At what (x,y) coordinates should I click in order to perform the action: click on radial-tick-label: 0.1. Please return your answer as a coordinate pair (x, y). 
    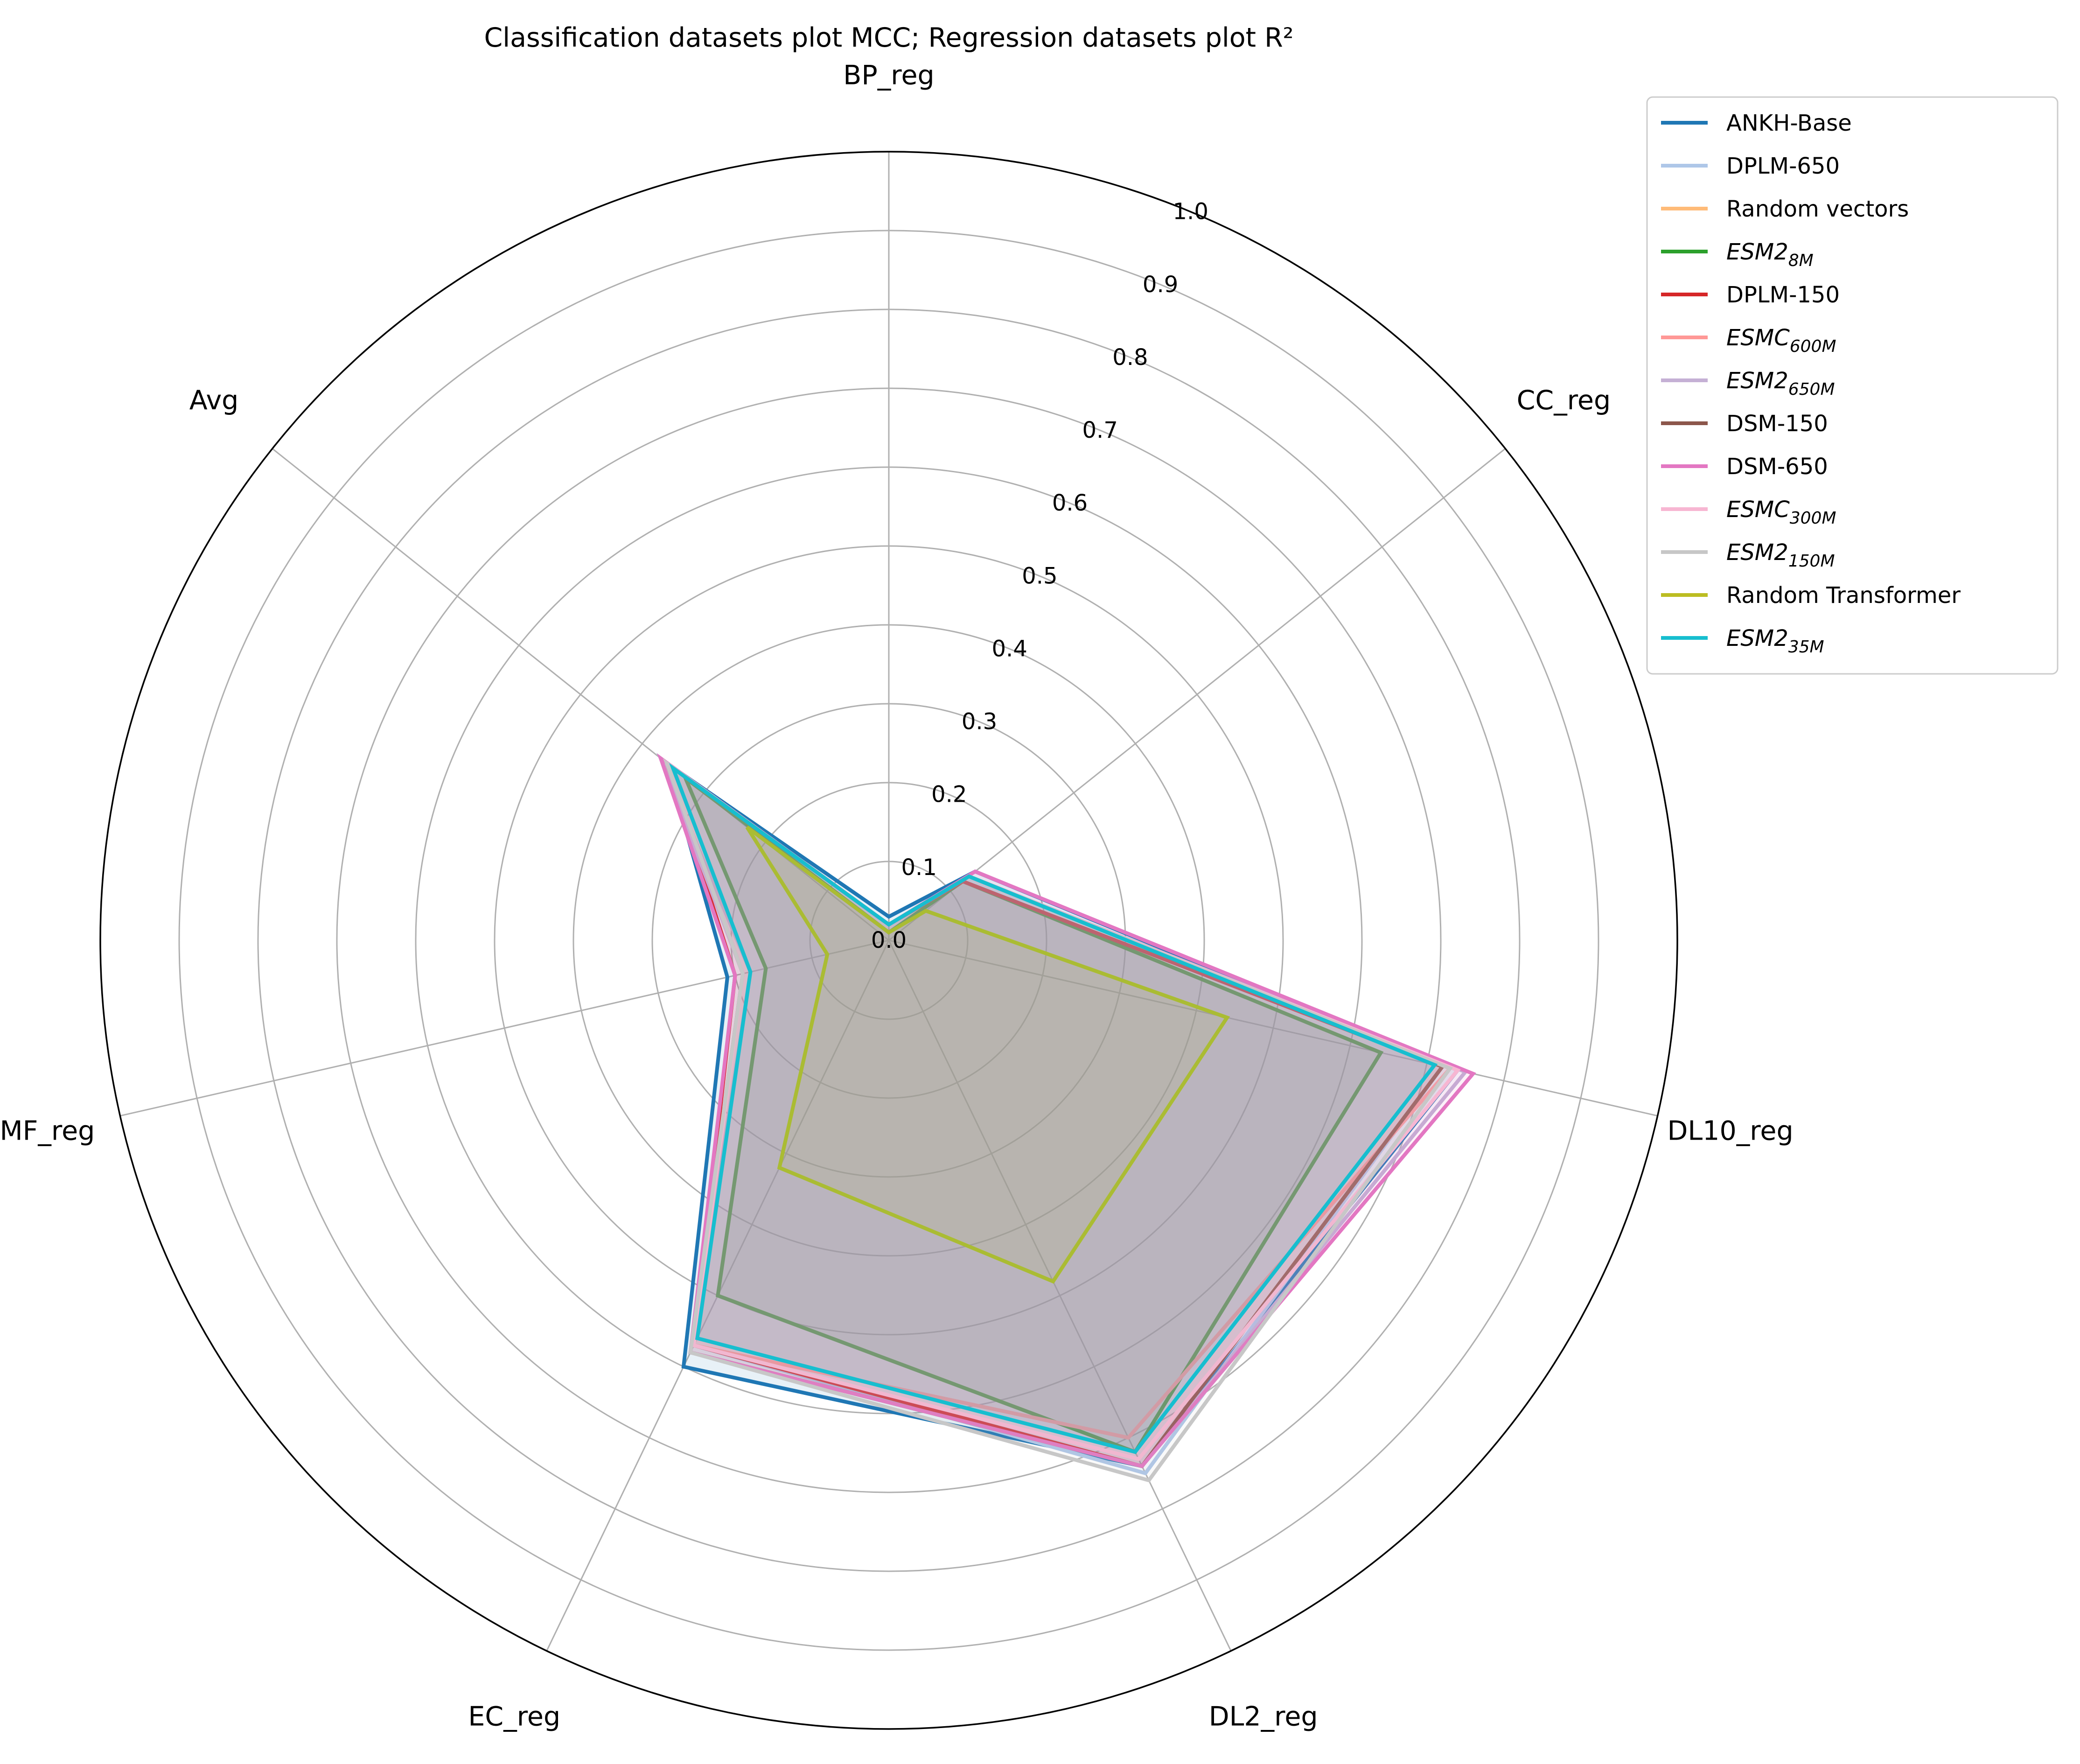
    Looking at the image, I should click on (919, 867).